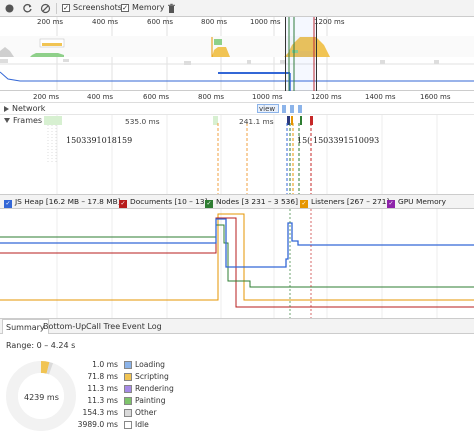  What do you see at coordinates (23, 120) in the screenshot?
I see `frames-track-label: Frames` at bounding box center [23, 120].